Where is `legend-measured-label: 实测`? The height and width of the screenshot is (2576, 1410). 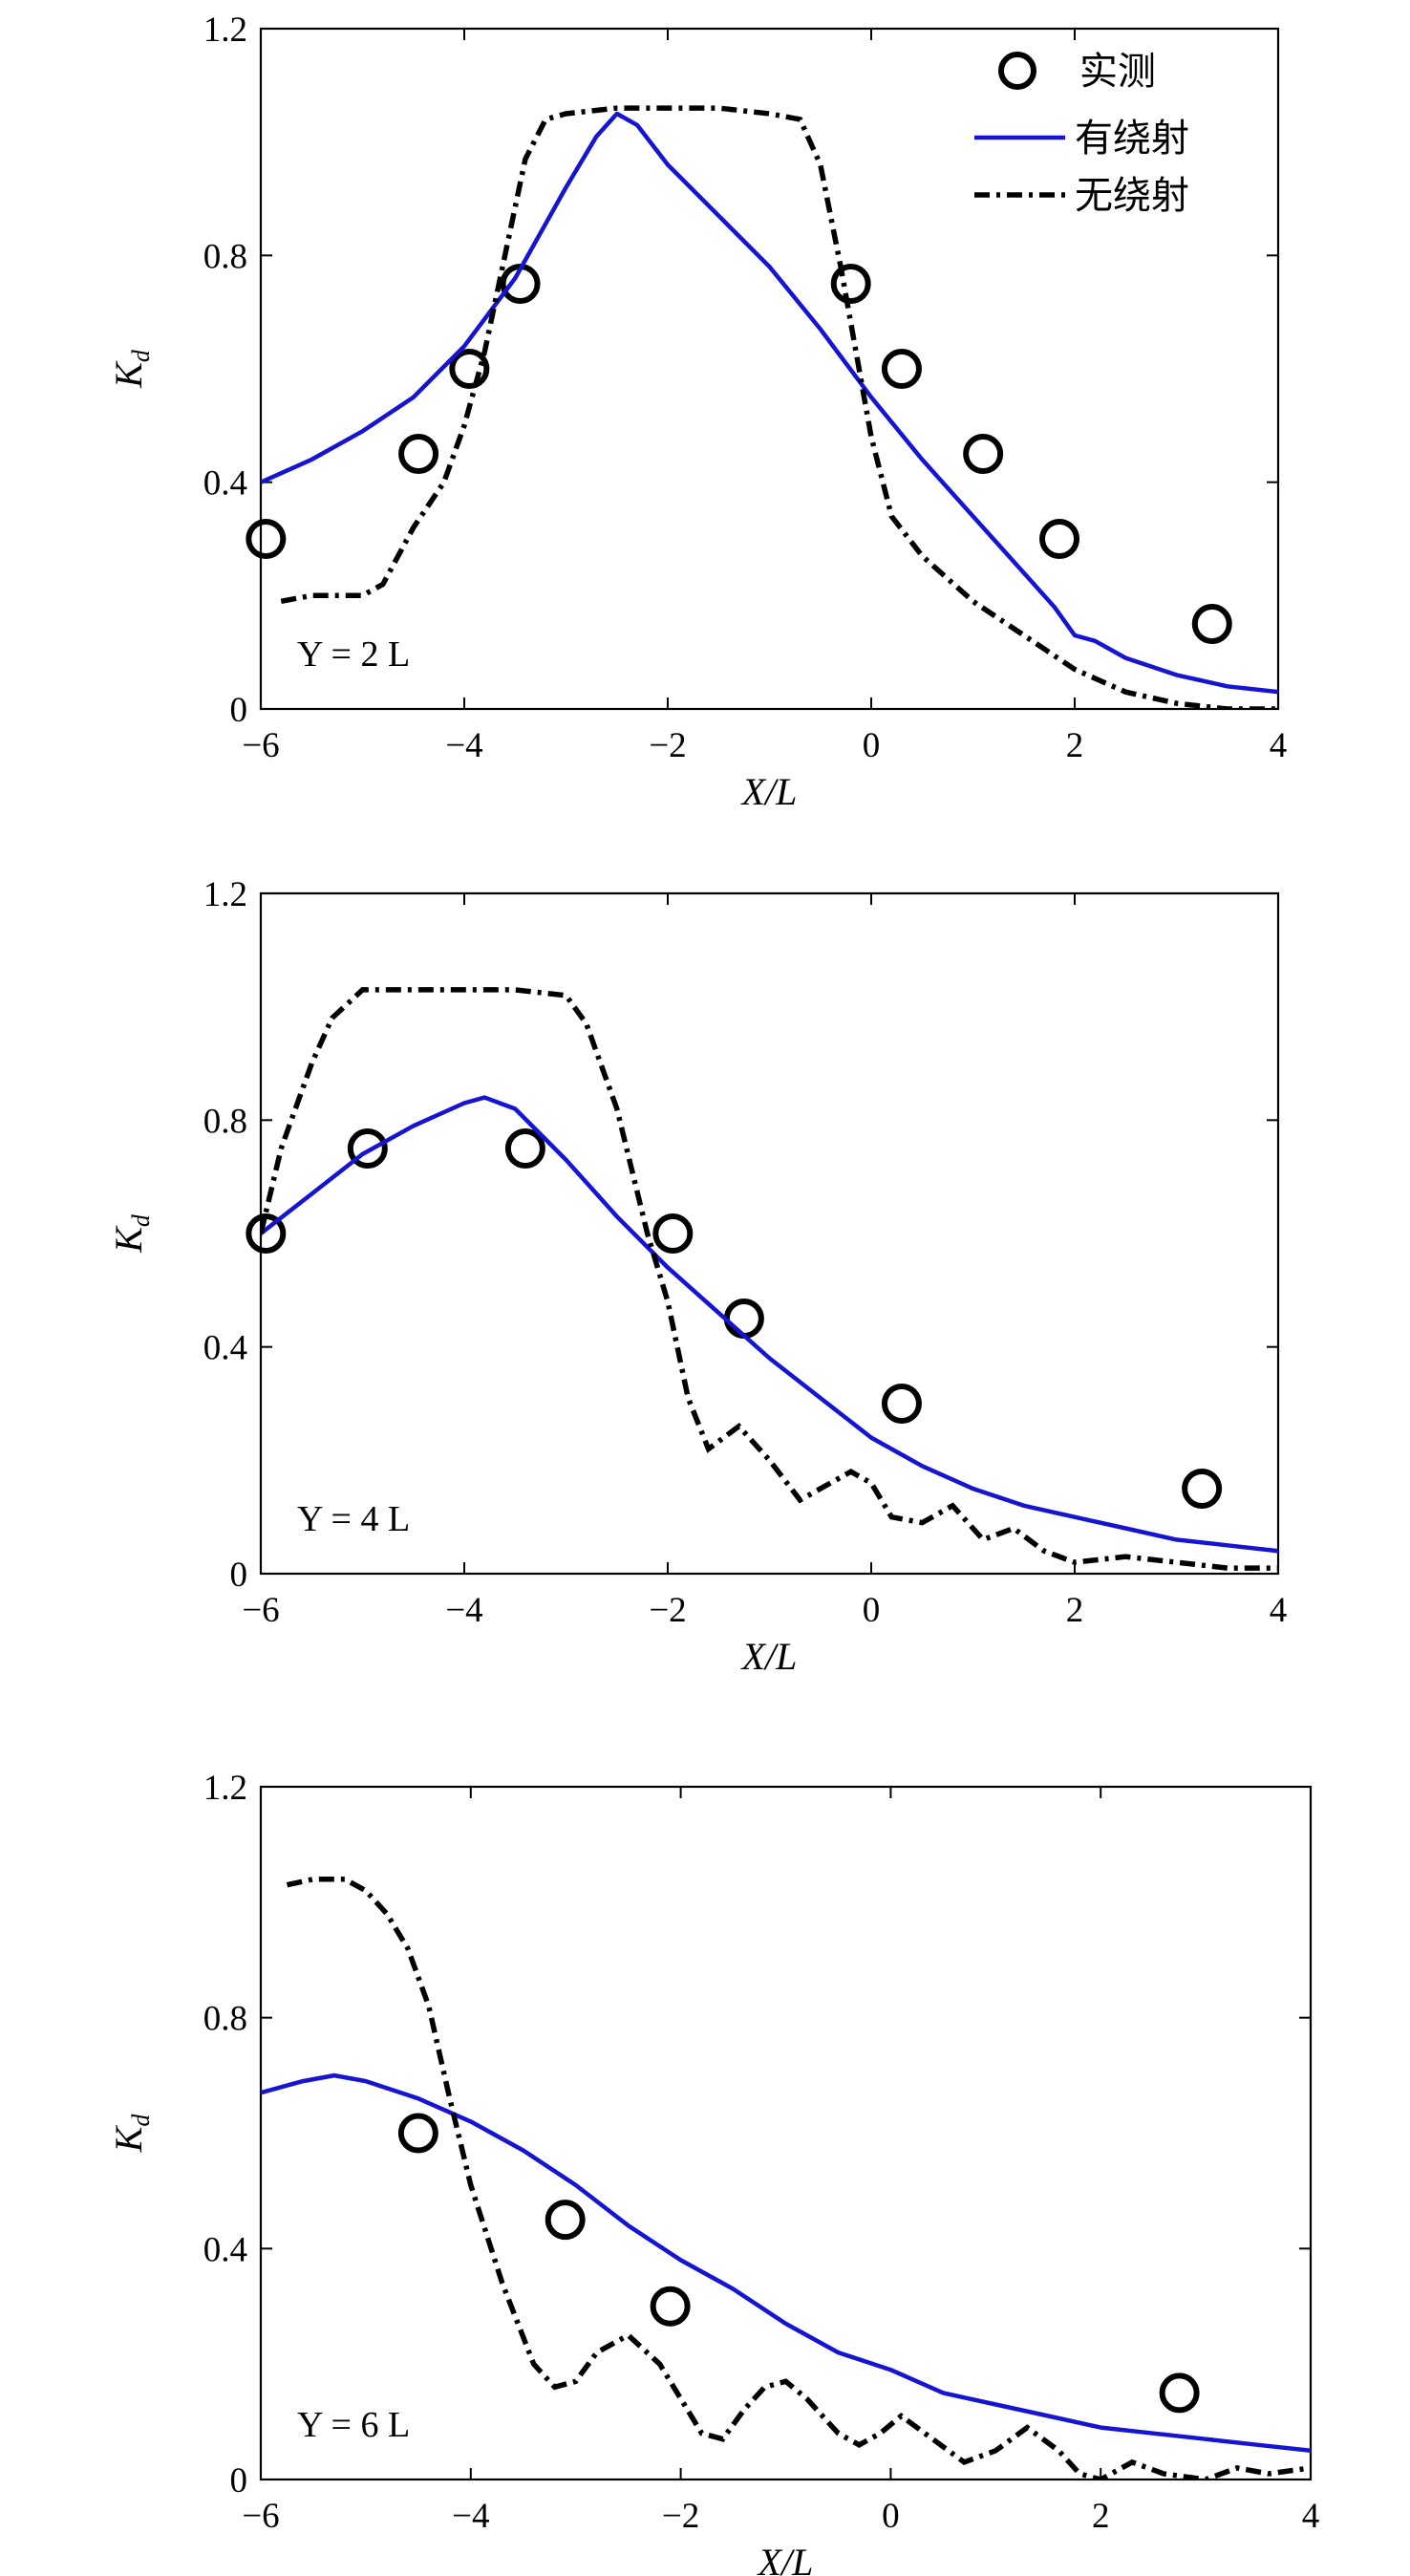 legend-measured-label: 实测 is located at coordinates (1117, 72).